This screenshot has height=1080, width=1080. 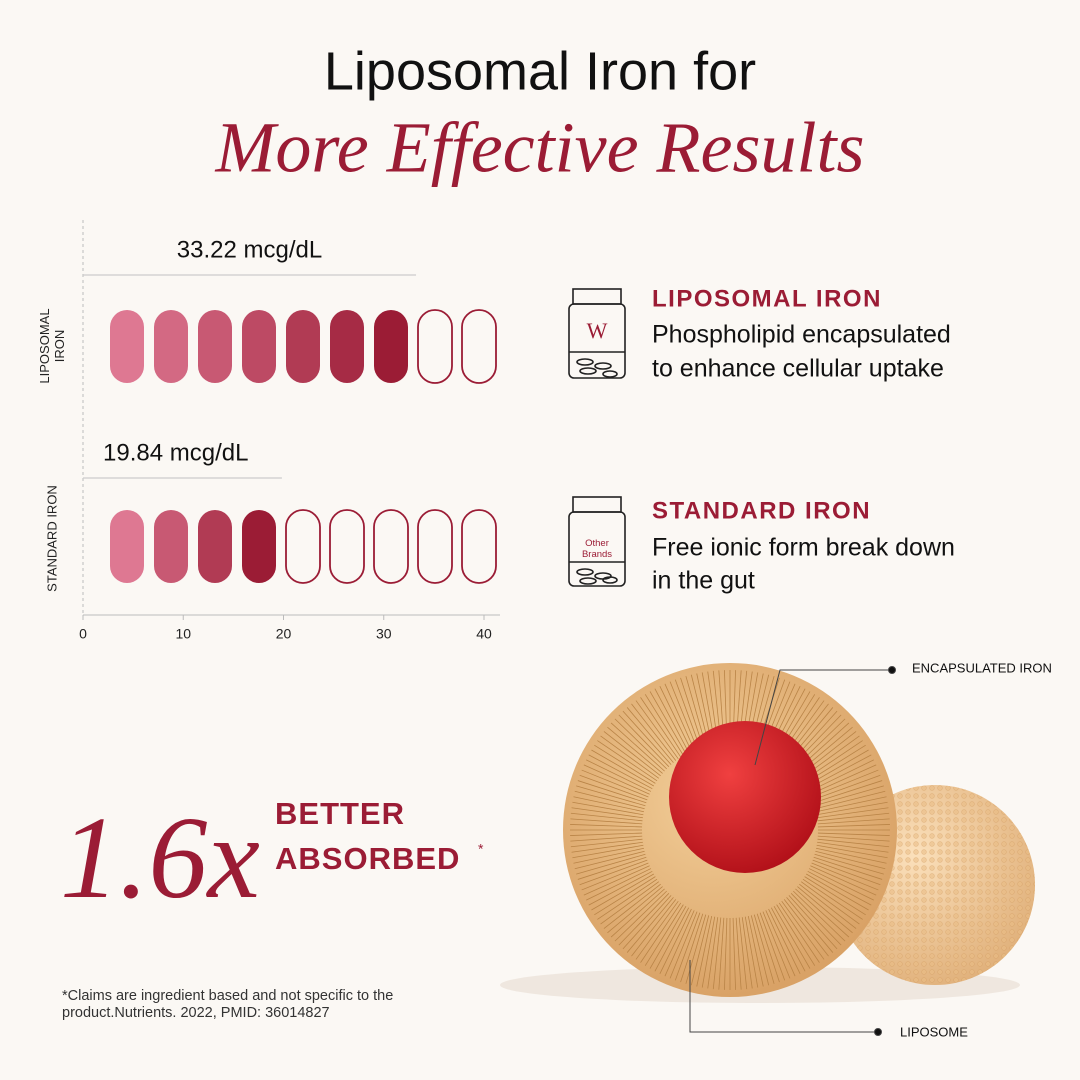 What do you see at coordinates (798, 369) in the screenshot?
I see `legend-text: to enhance cellular uptake` at bounding box center [798, 369].